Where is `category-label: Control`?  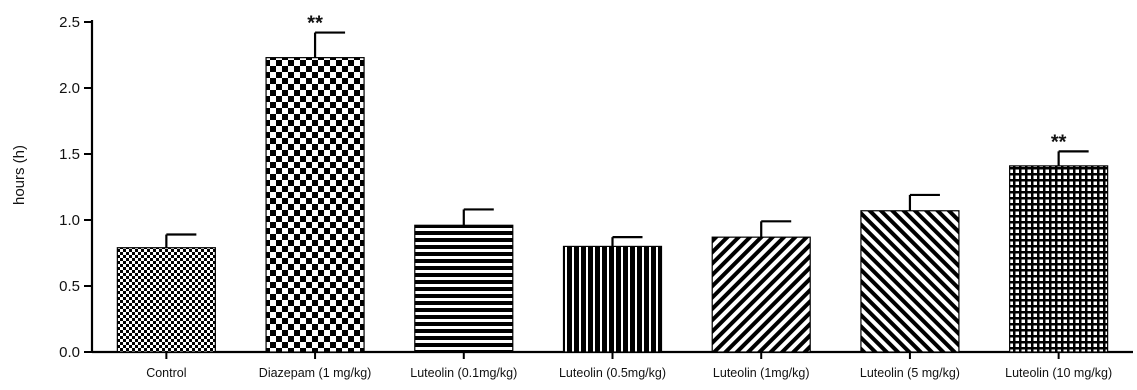
category-label: Control is located at coordinates (166, 373).